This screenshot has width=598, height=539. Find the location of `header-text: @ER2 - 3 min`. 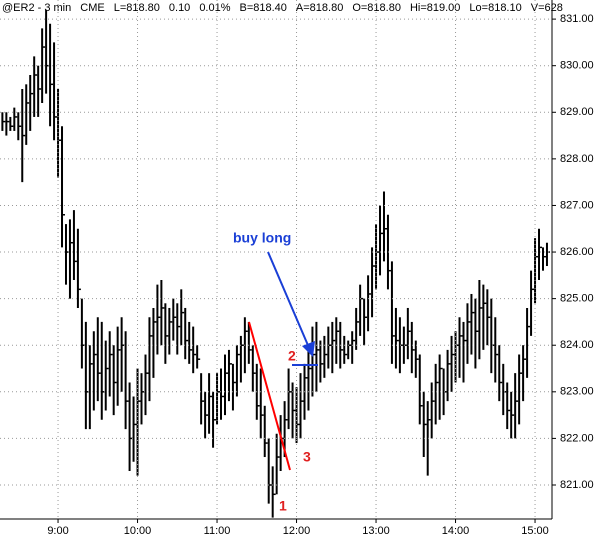

header-text: @ER2 - 3 min is located at coordinates (36, 8).